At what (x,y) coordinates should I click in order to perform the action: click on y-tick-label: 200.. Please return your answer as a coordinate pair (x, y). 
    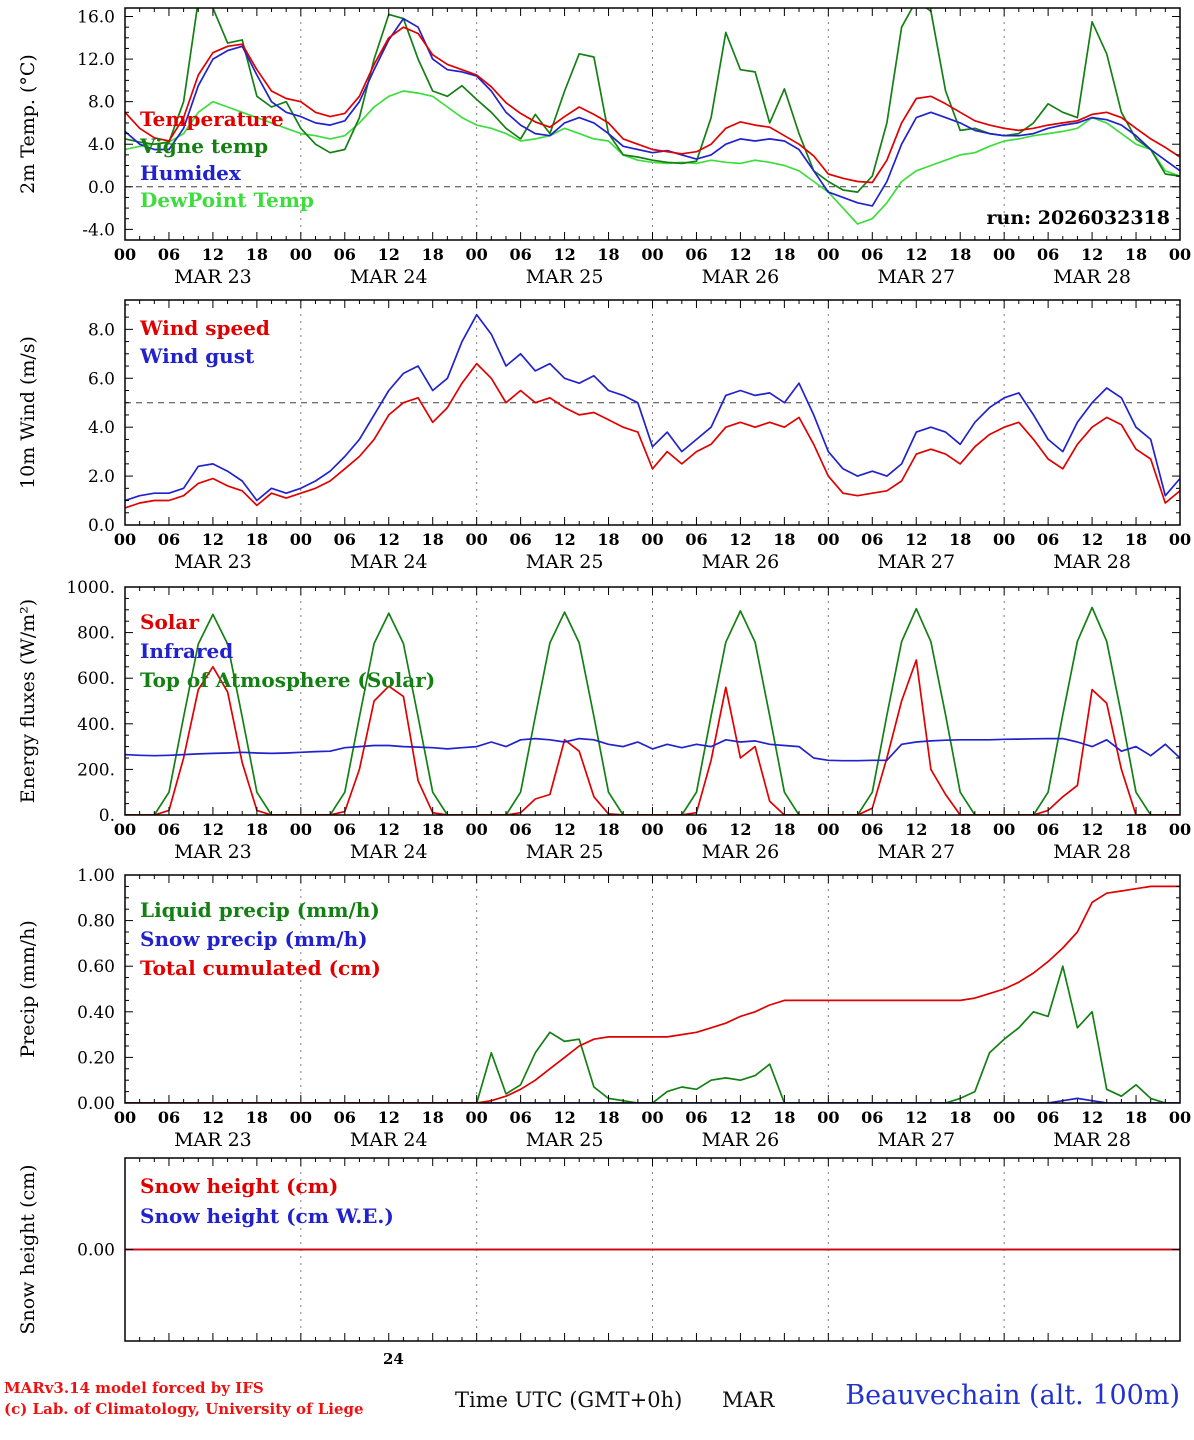
    Looking at the image, I should click on (96, 770).